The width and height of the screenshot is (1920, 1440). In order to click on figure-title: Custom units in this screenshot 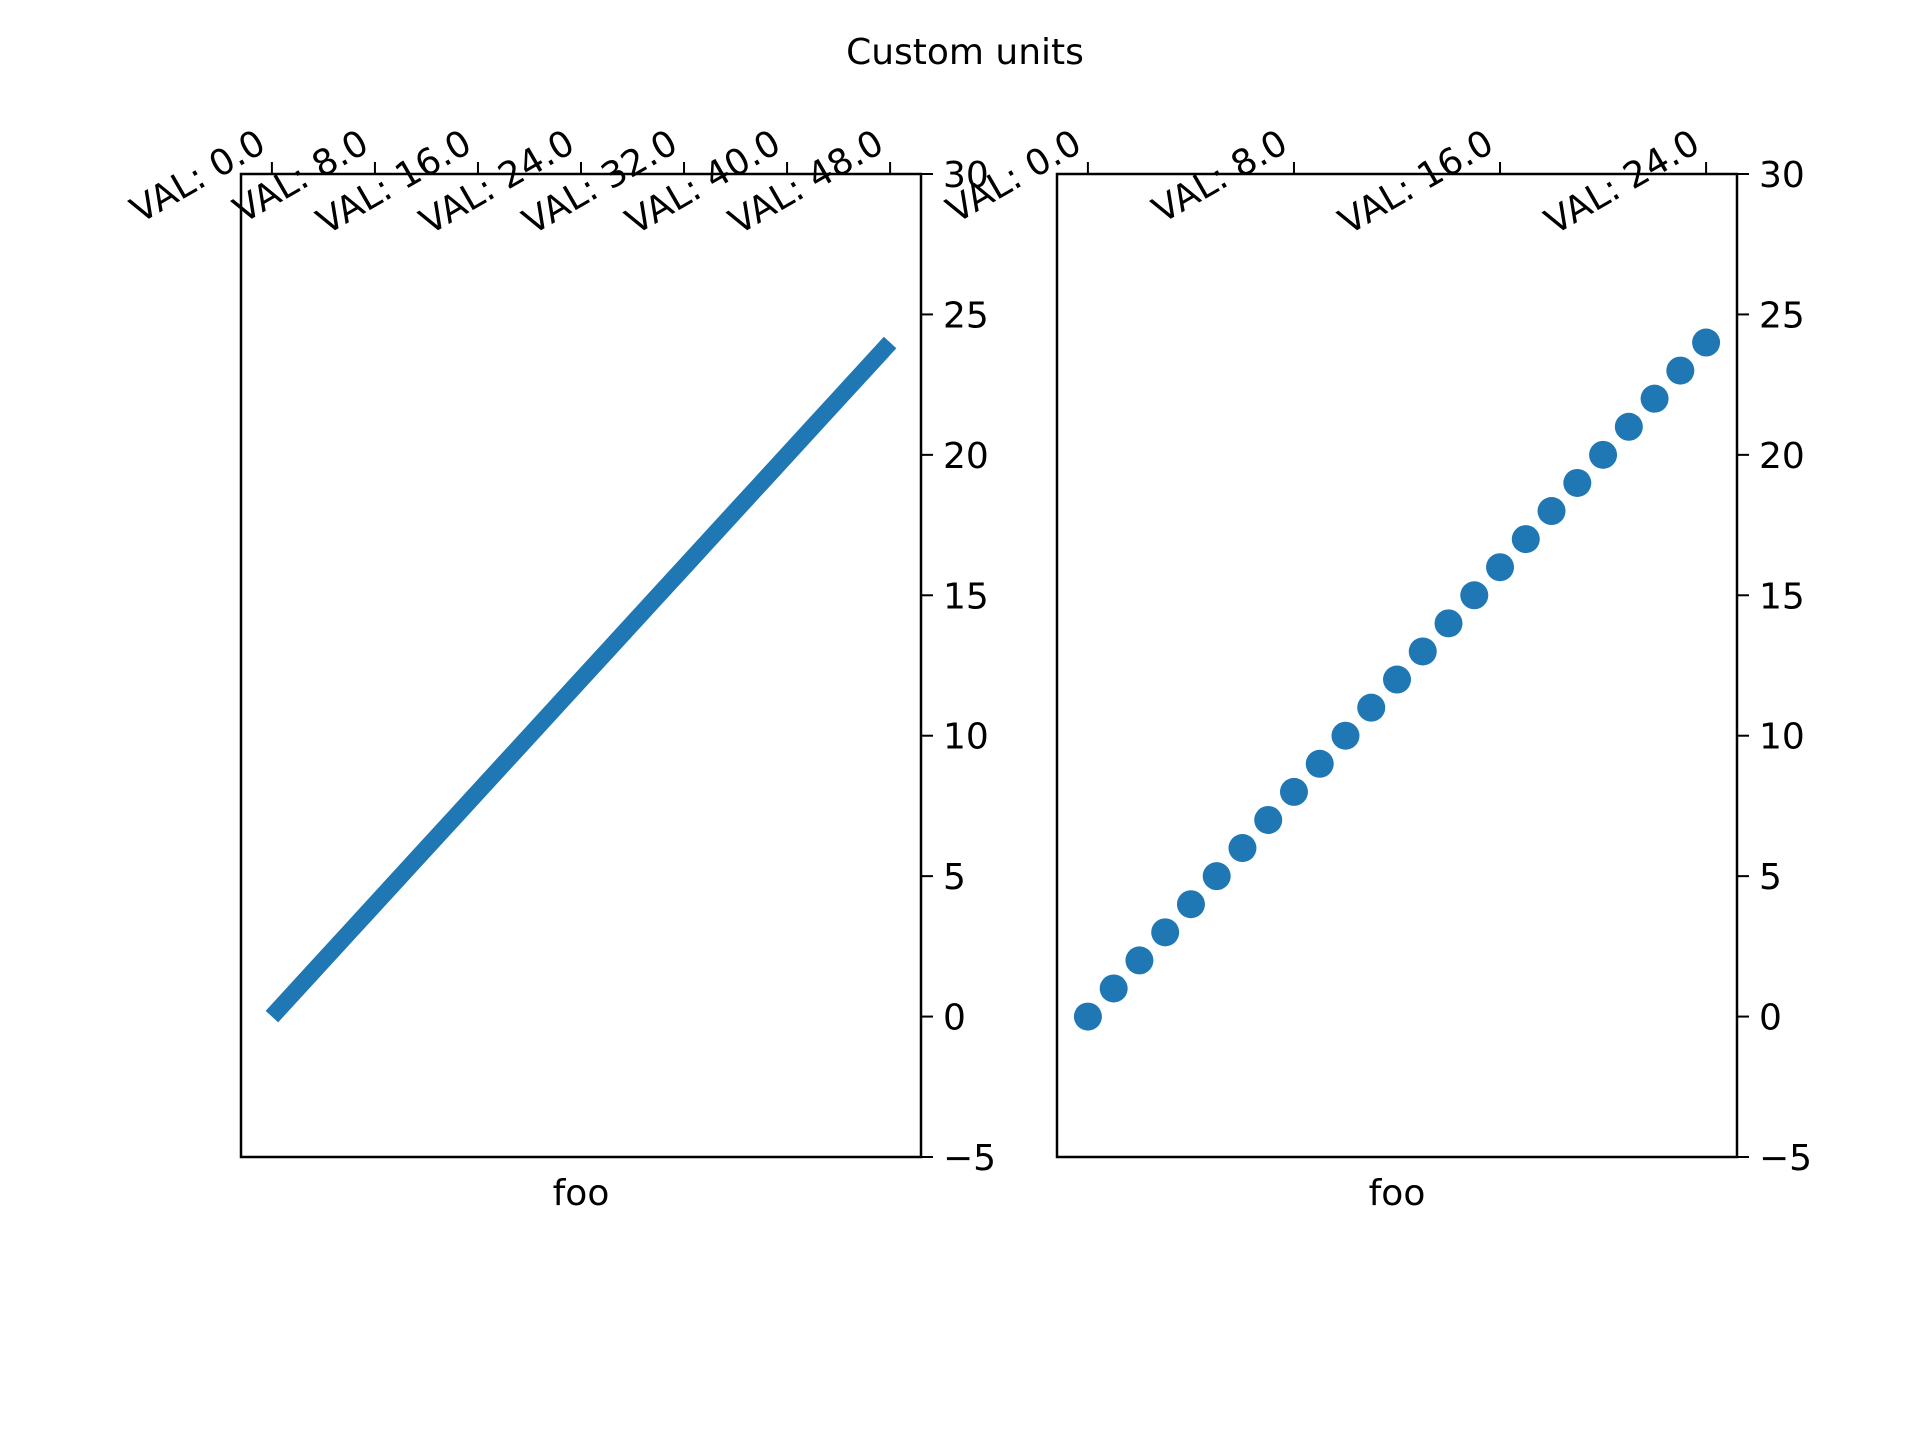, I will do `click(965, 52)`.